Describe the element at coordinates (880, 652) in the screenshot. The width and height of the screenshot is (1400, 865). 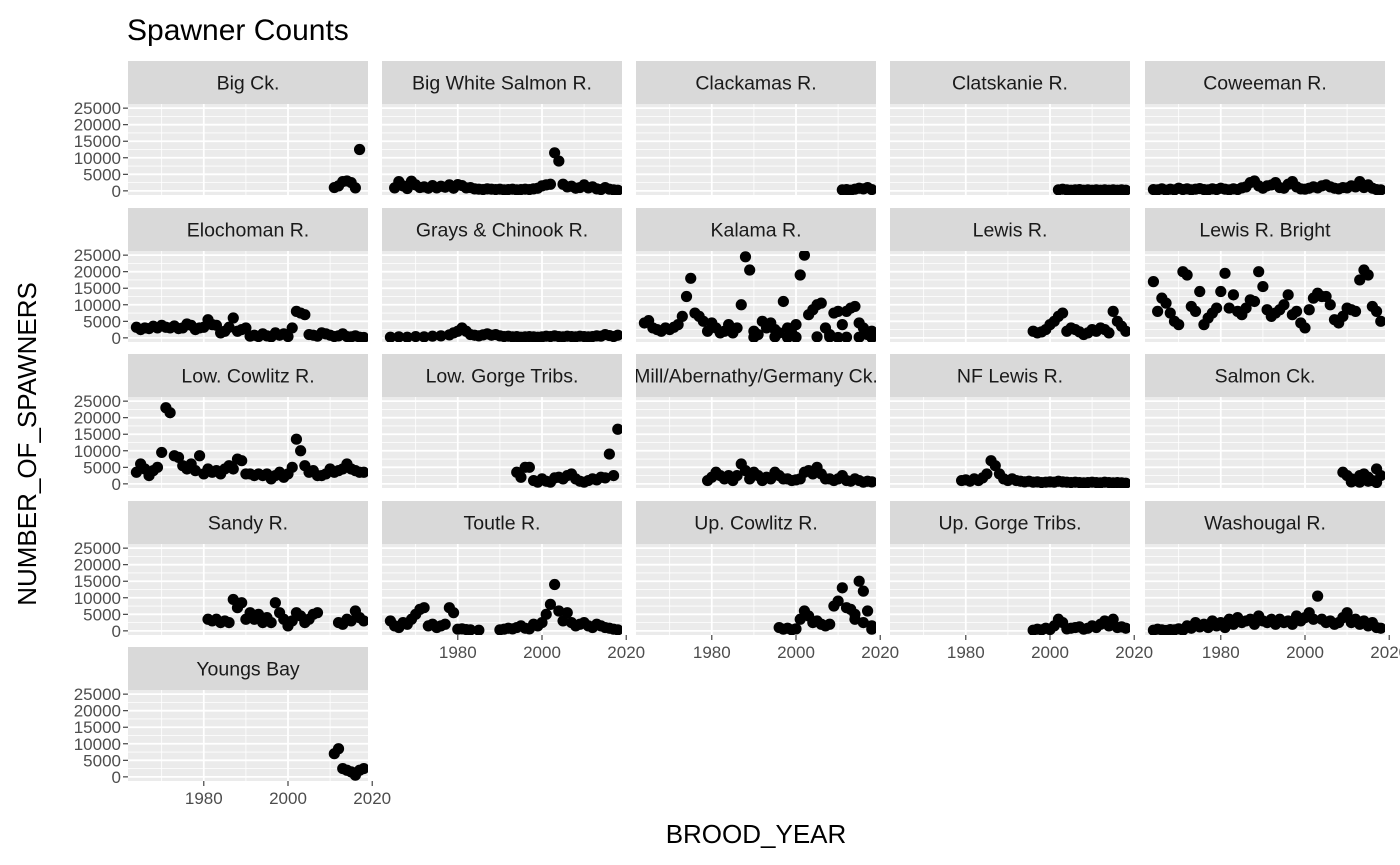
I see `x-tick-label: 2020` at that location.